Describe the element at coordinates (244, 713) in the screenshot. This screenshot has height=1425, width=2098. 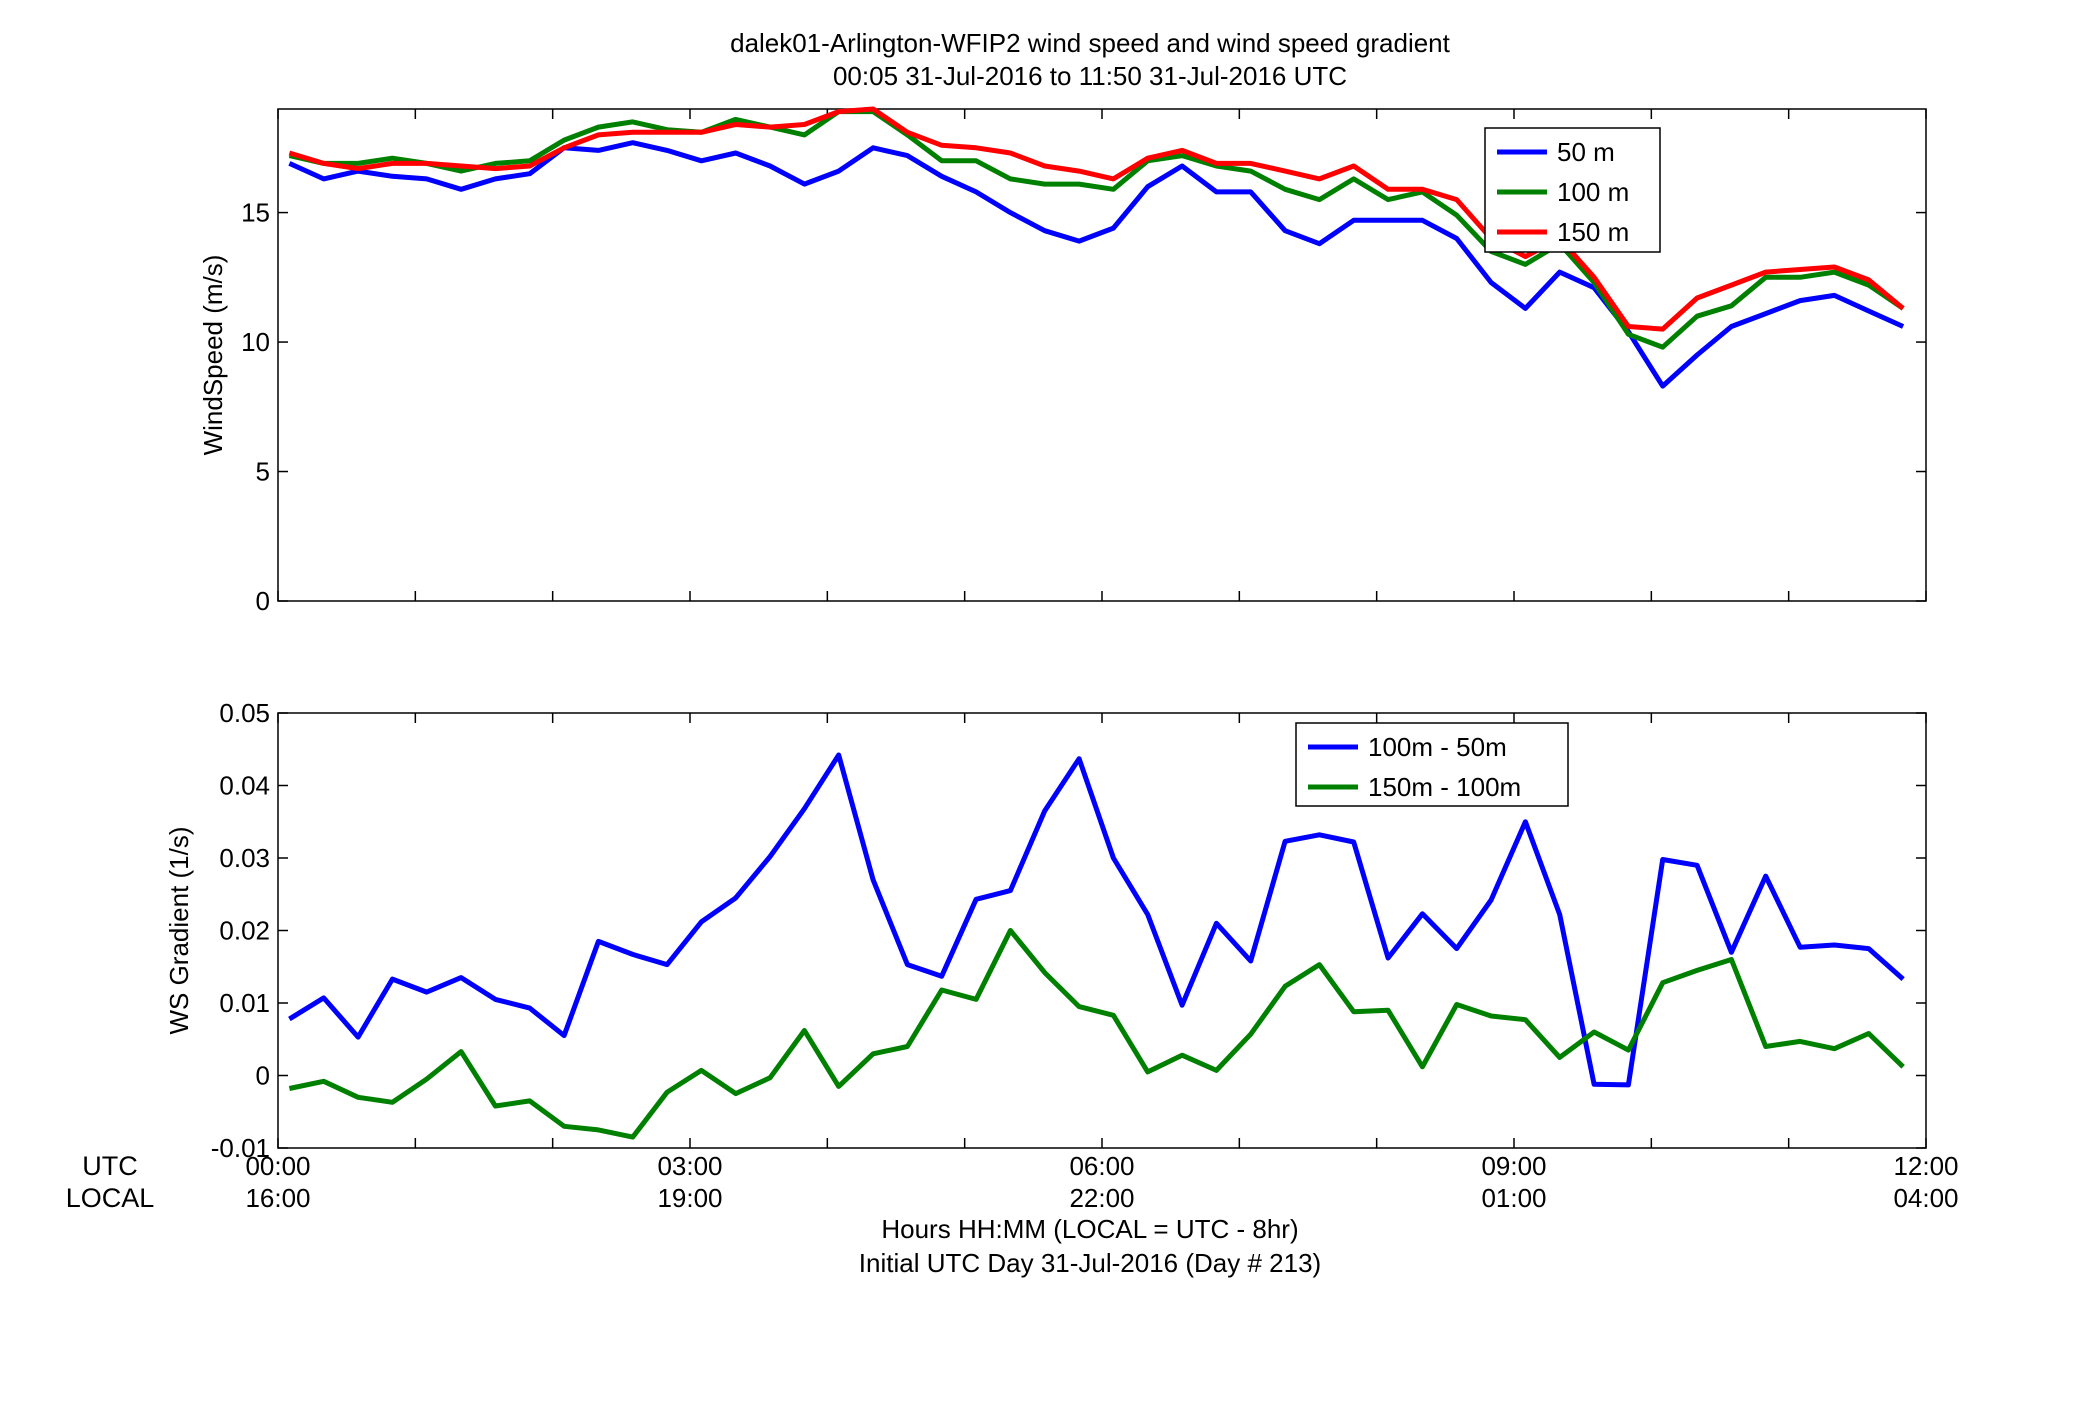
I see `y-tick-label: 0.05` at that location.